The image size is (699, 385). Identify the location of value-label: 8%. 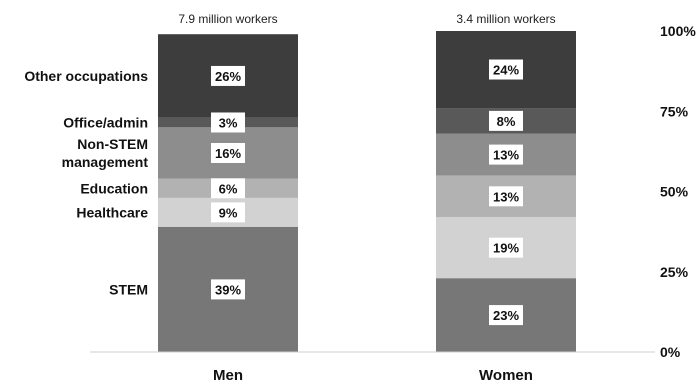
(506, 121).